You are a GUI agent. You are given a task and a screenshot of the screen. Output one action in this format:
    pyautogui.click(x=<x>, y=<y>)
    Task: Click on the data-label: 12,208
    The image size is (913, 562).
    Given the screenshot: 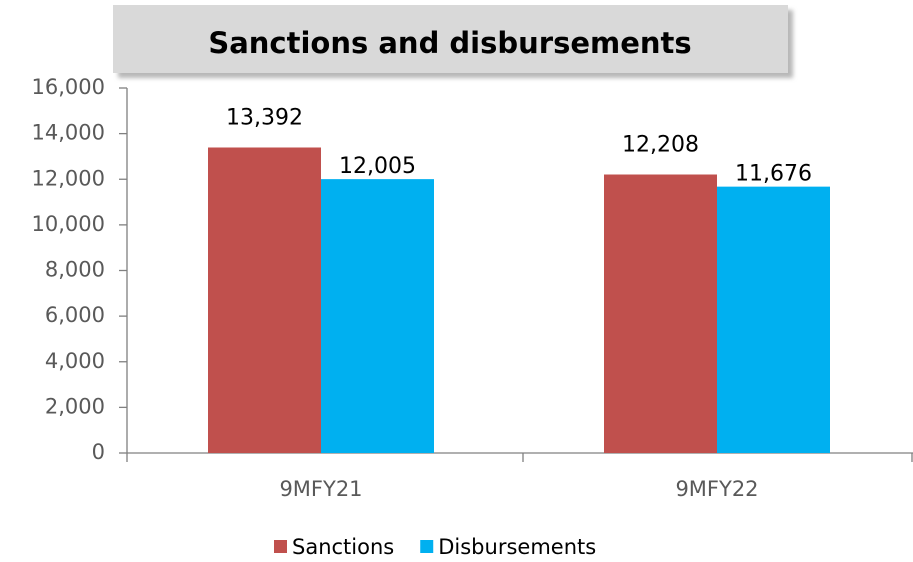 What is the action you would take?
    pyautogui.click(x=660, y=145)
    